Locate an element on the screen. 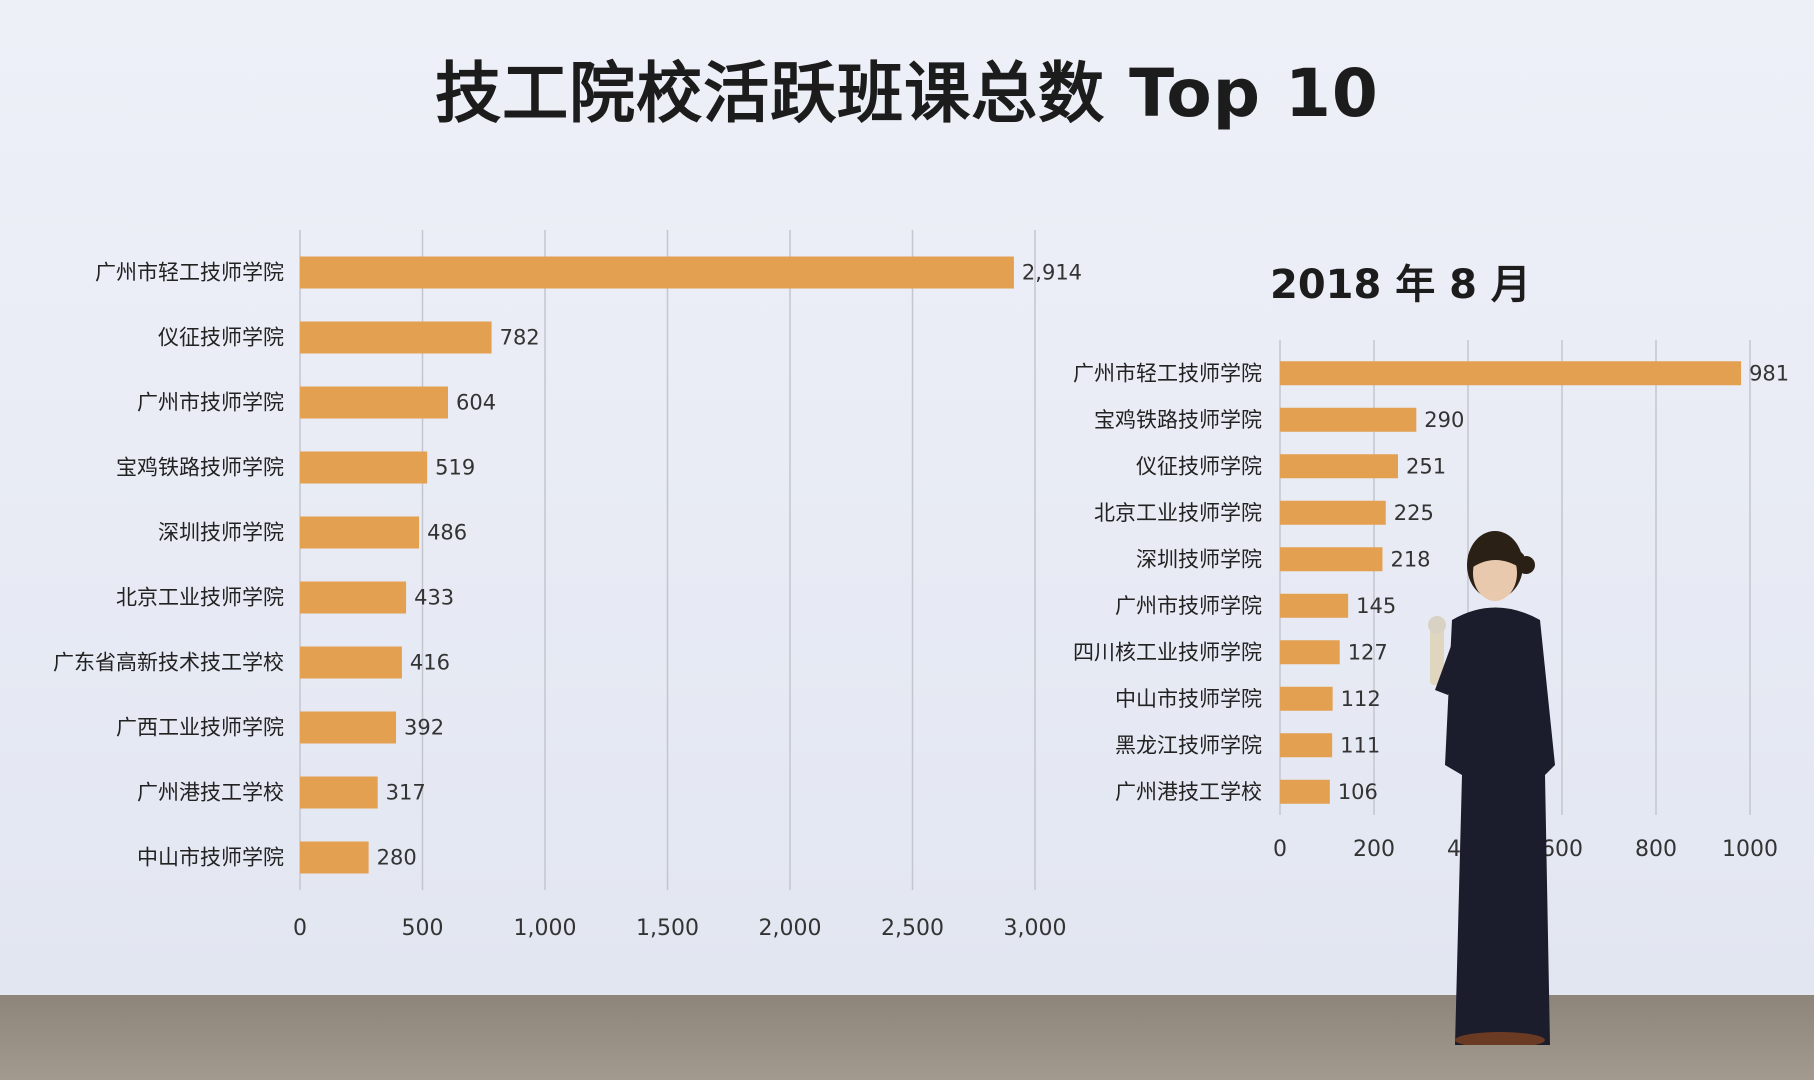  right-chart-category-label: 宝鸡铁路技师学院 is located at coordinates (1178, 420).